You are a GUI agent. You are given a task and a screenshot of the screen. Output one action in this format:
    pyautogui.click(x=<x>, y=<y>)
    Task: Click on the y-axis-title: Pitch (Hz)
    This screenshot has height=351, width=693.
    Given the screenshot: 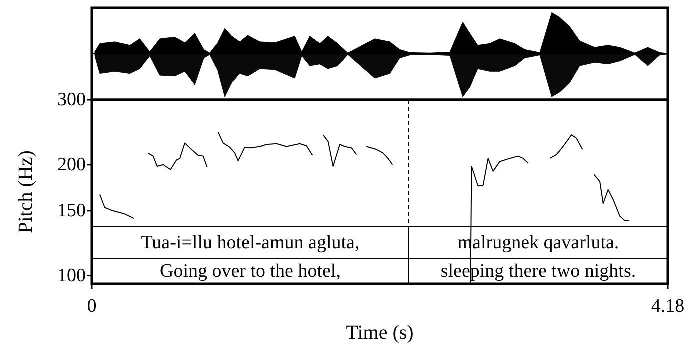 What is the action you would take?
    pyautogui.click(x=26, y=192)
    